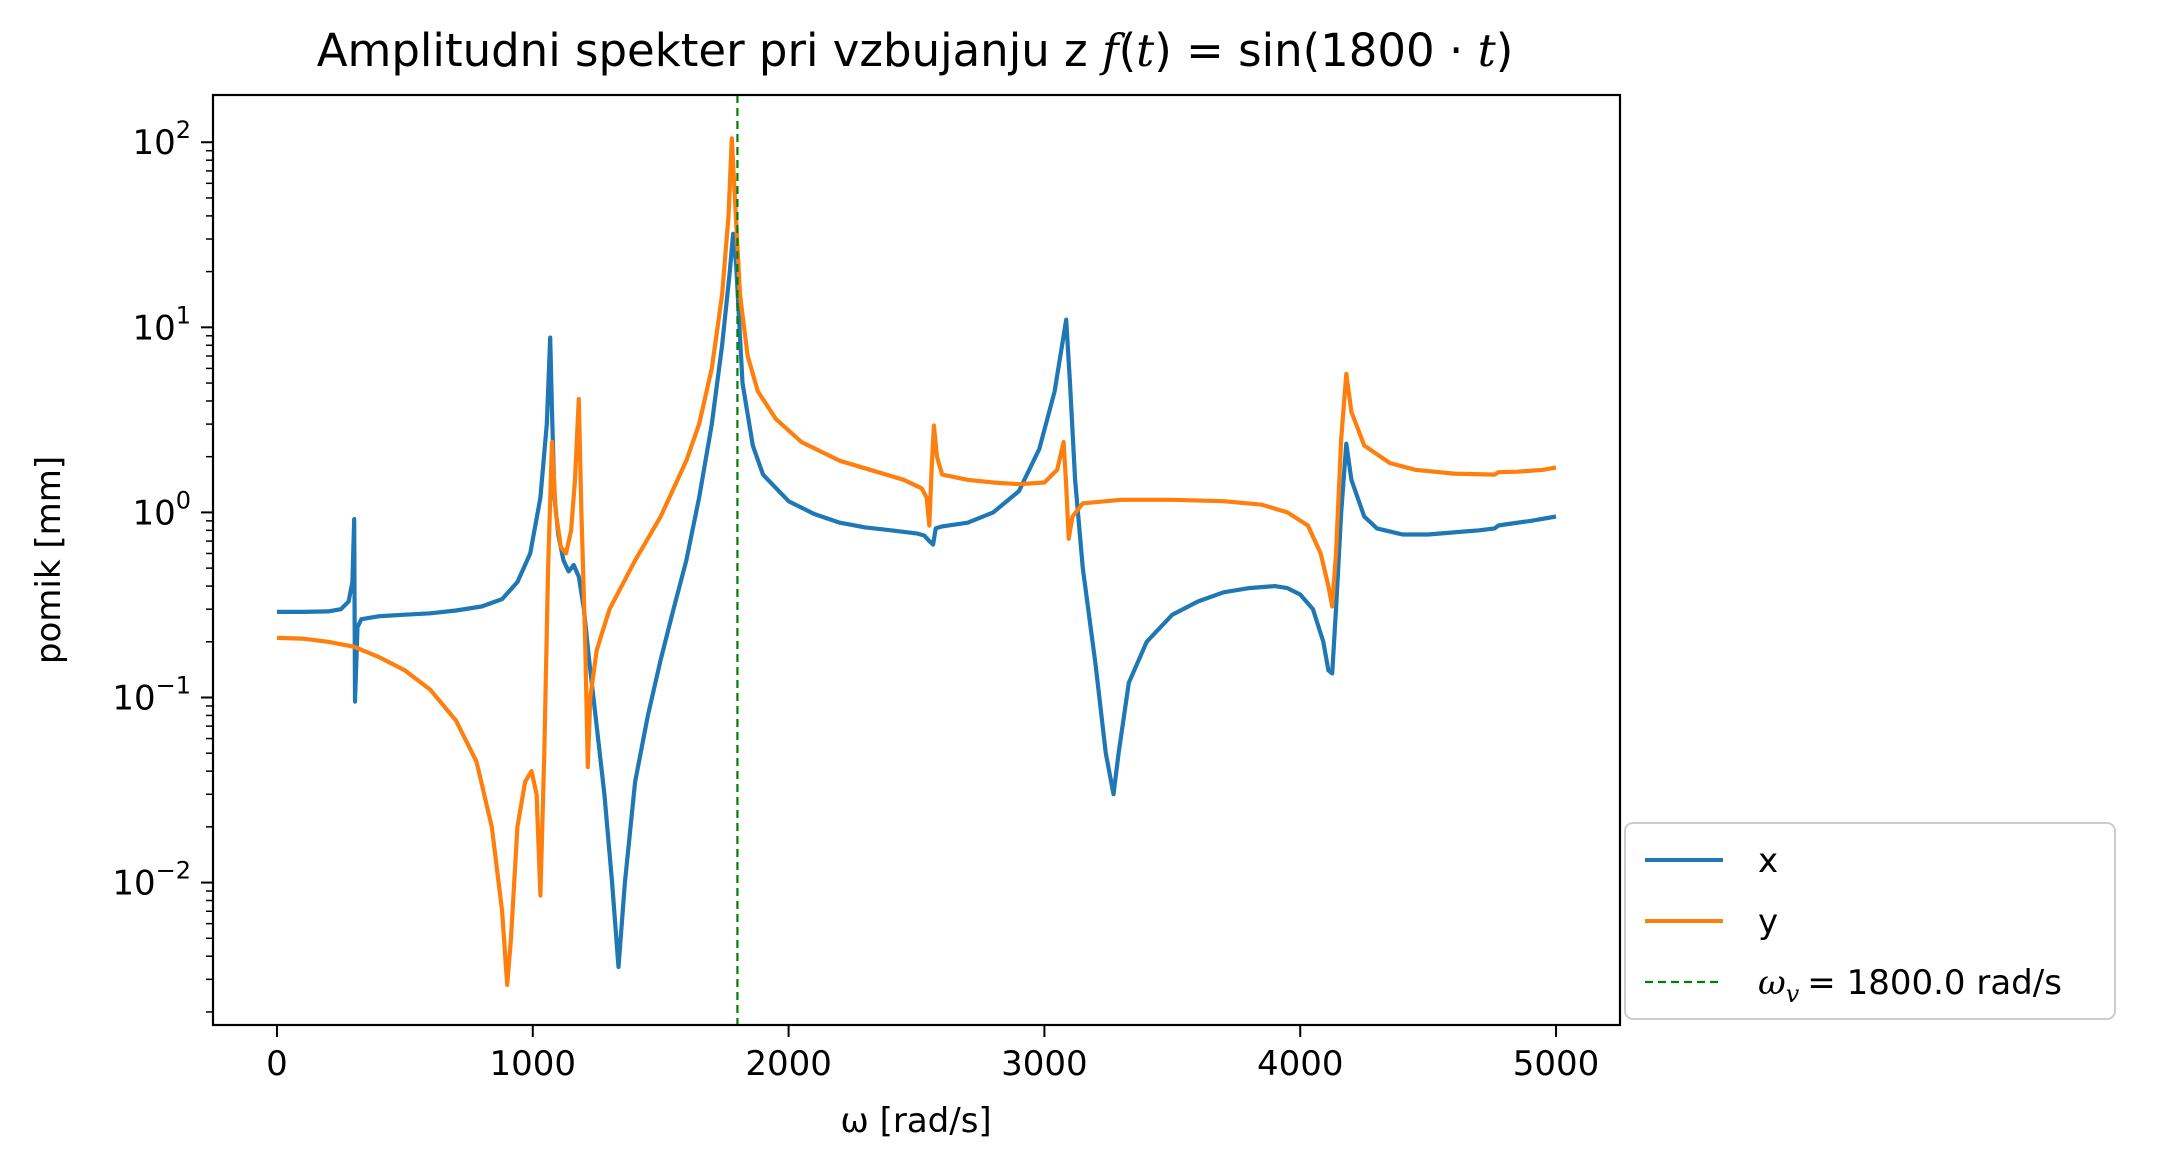 This screenshot has height=1174, width=2179. I want to click on legend-label-x: x, so click(1768, 861).